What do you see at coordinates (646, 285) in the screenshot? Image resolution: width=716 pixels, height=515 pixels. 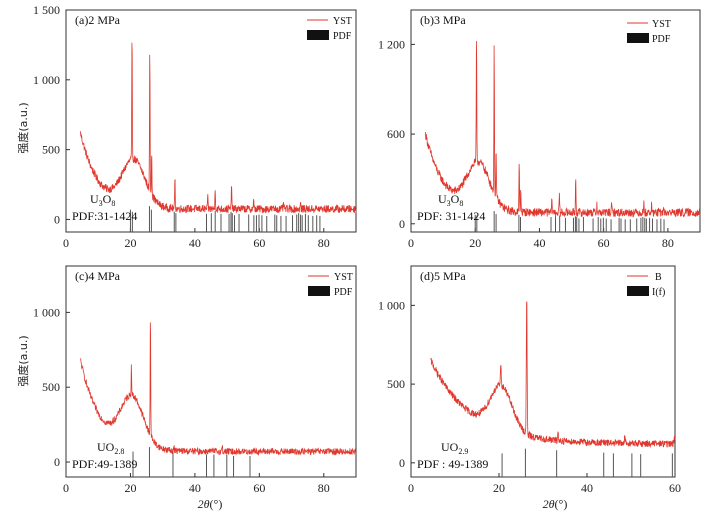 I see `legend: B I(f)` at bounding box center [646, 285].